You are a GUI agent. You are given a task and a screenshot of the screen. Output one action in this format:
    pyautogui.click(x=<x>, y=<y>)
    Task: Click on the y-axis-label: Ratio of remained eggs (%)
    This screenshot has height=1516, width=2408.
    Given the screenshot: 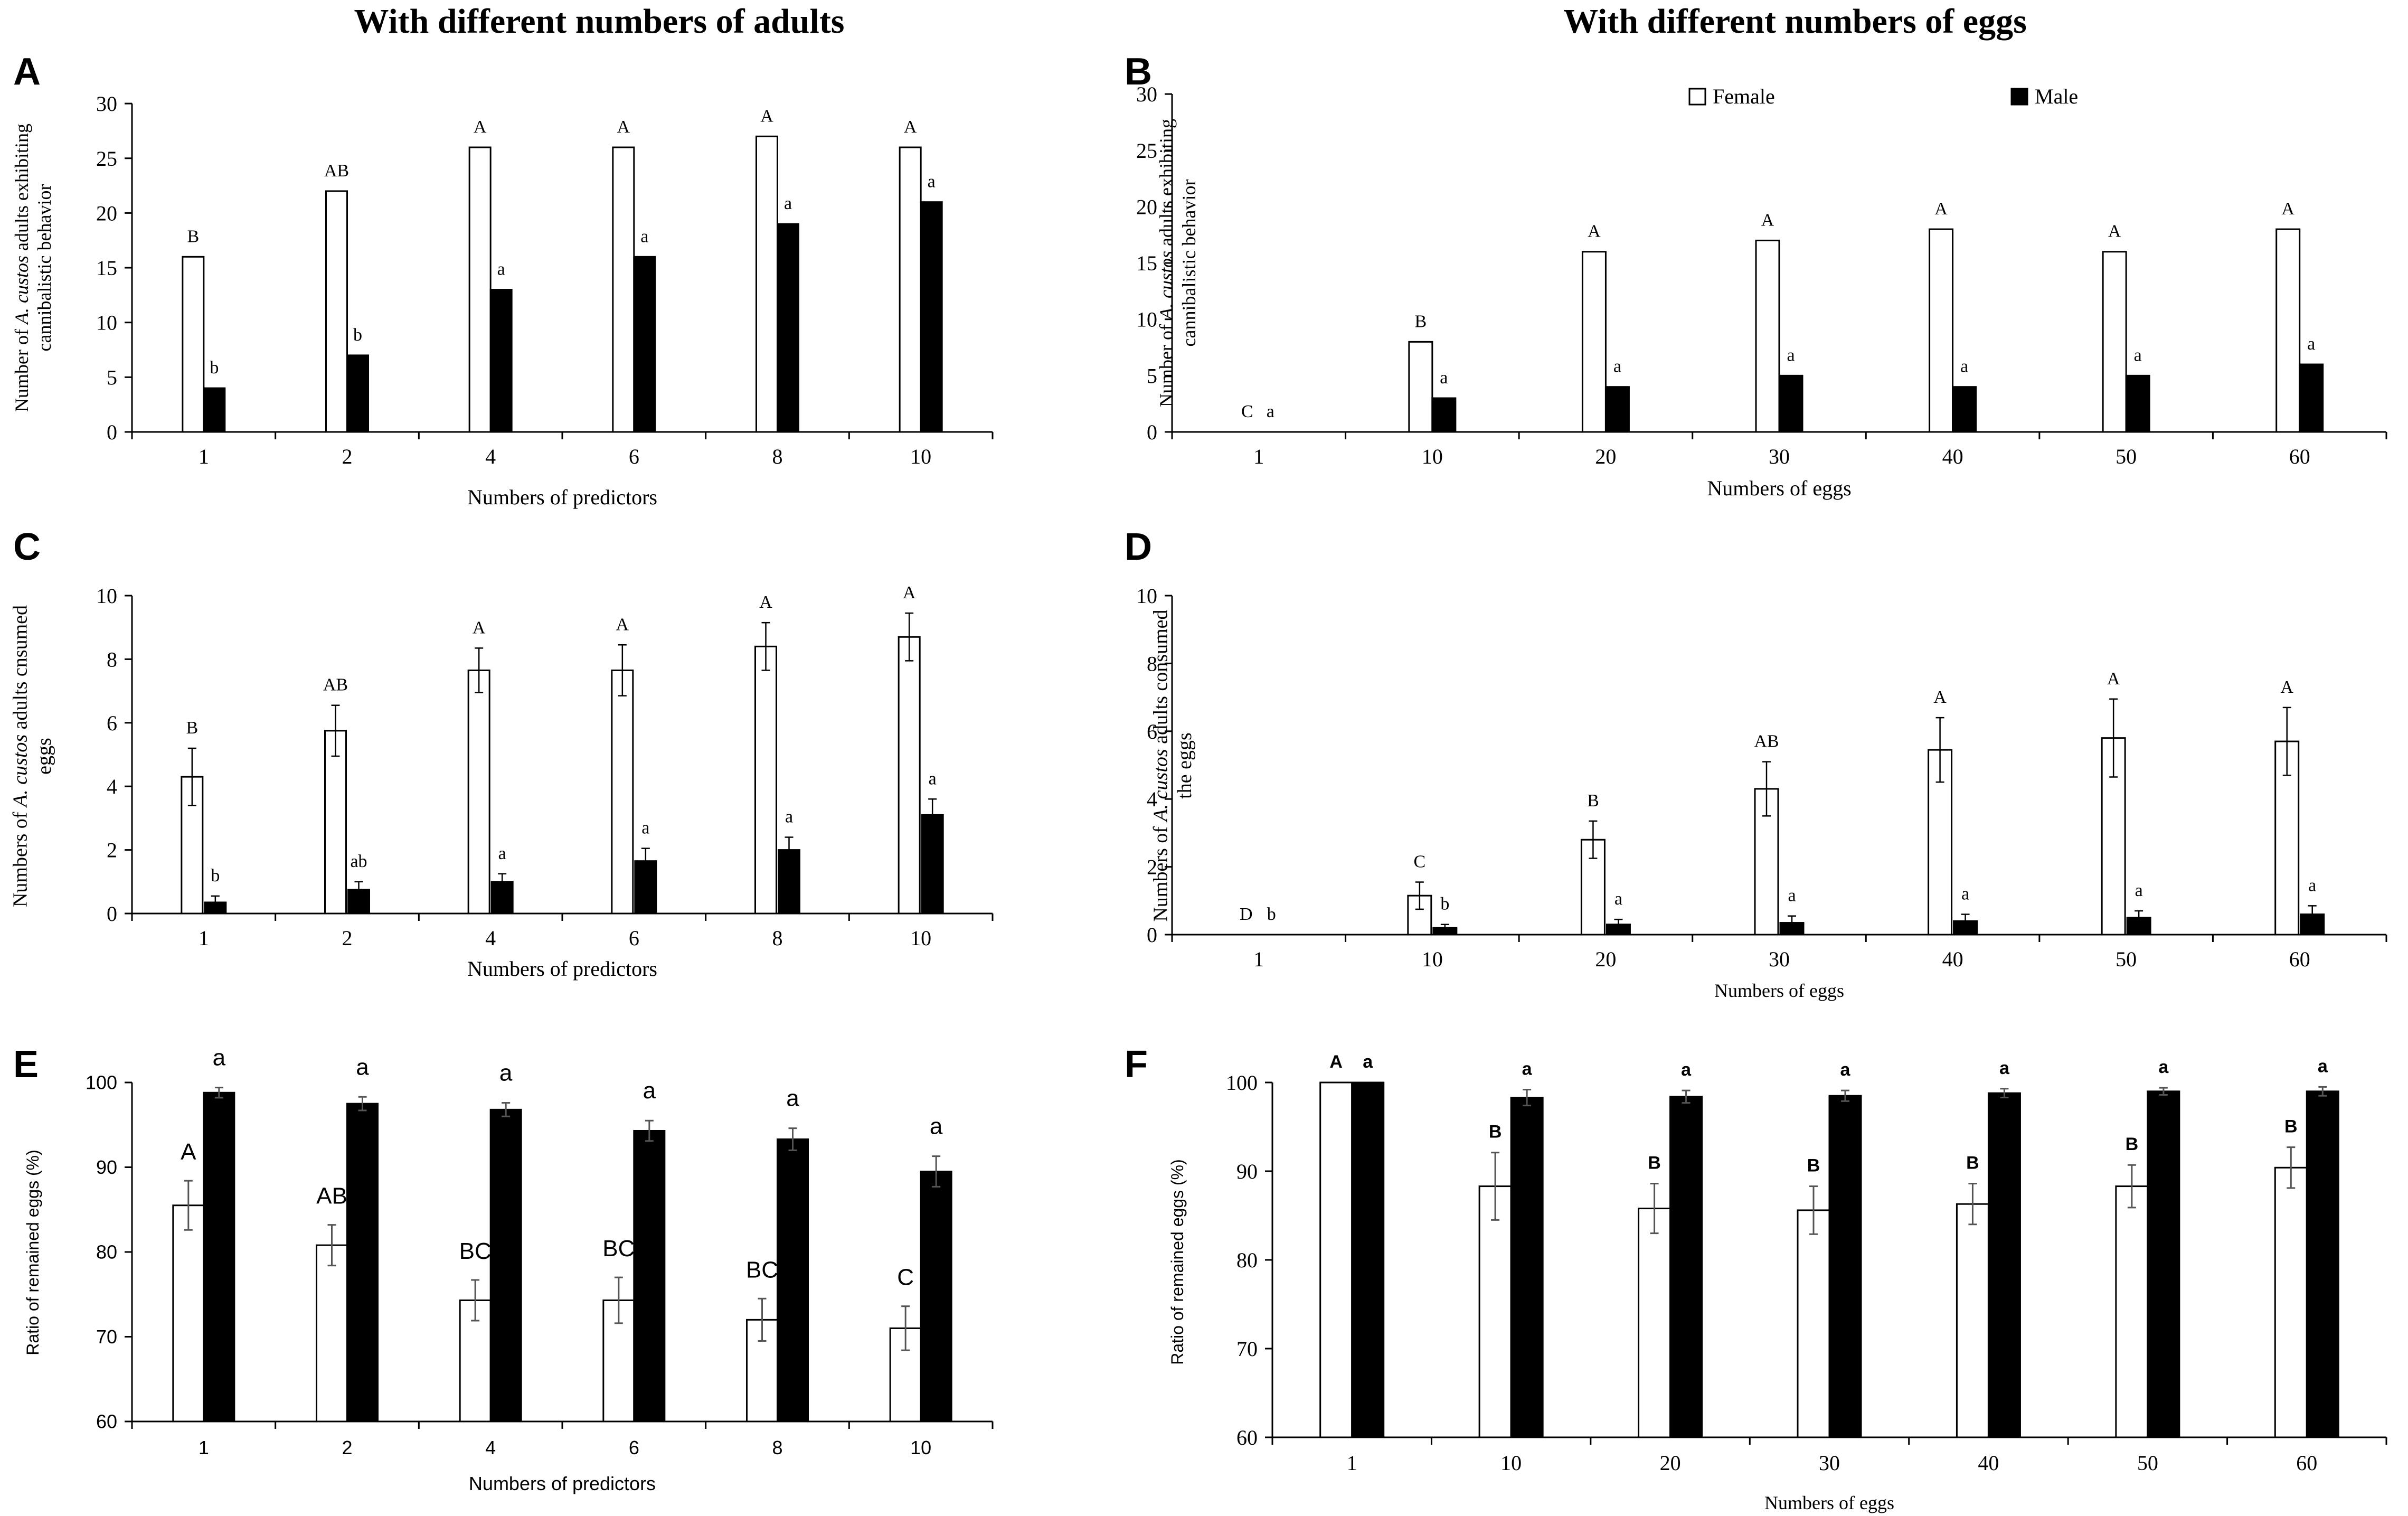 What is the action you would take?
    pyautogui.click(x=1177, y=1262)
    